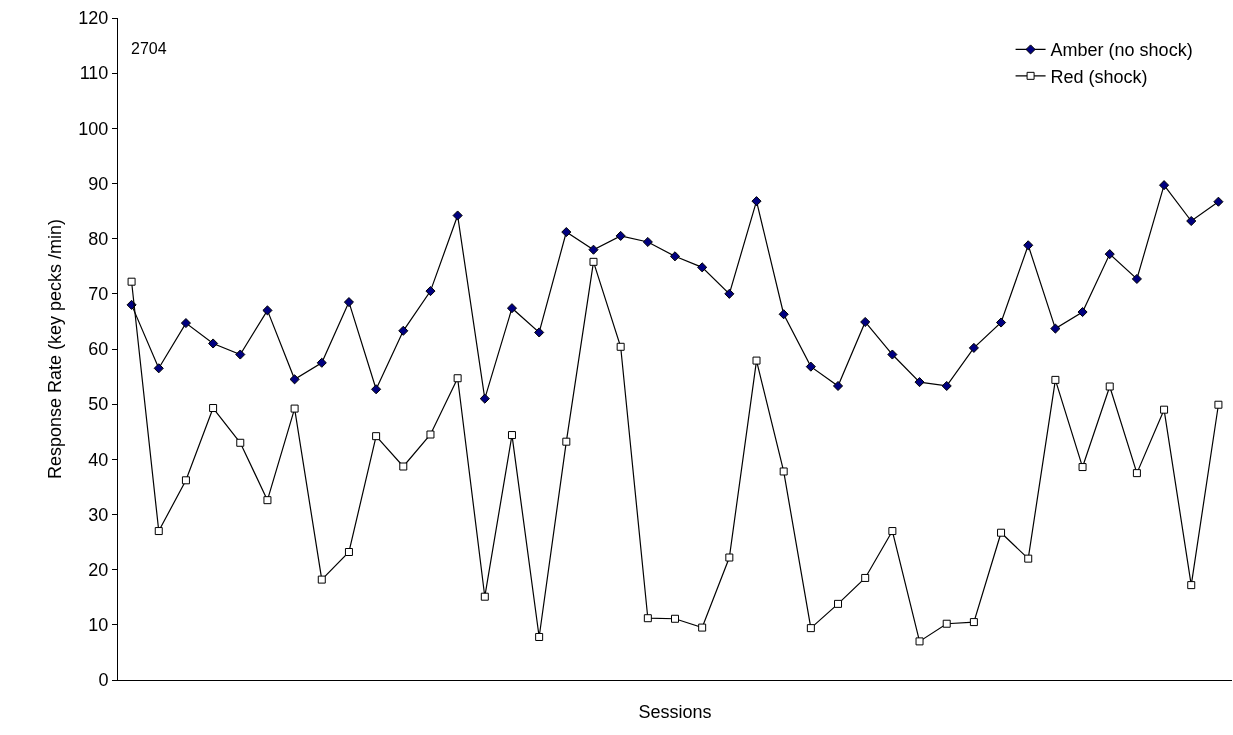  Describe the element at coordinates (675, 712) in the screenshot. I see `x-axis-title: Sessions` at that location.